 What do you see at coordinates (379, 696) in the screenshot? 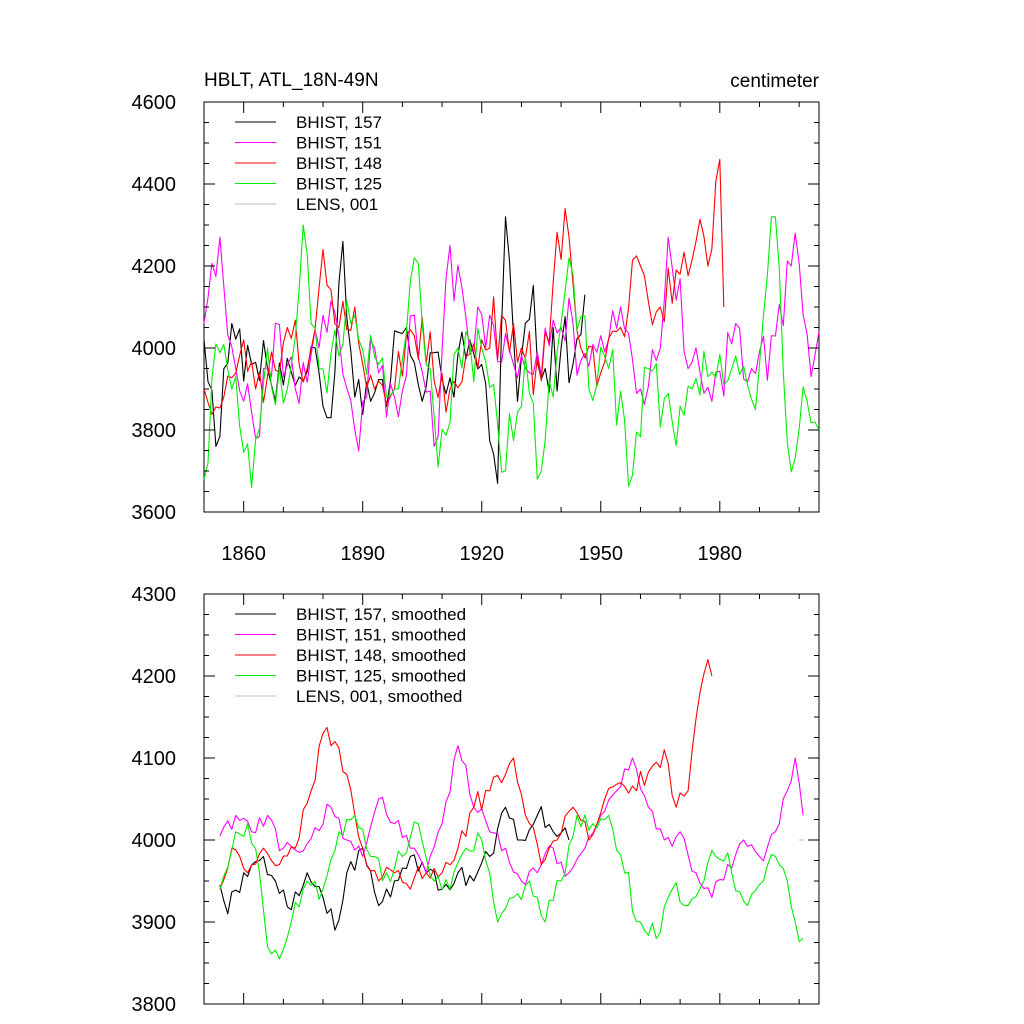
I see `legend-label: LENS, 001, smoothed` at bounding box center [379, 696].